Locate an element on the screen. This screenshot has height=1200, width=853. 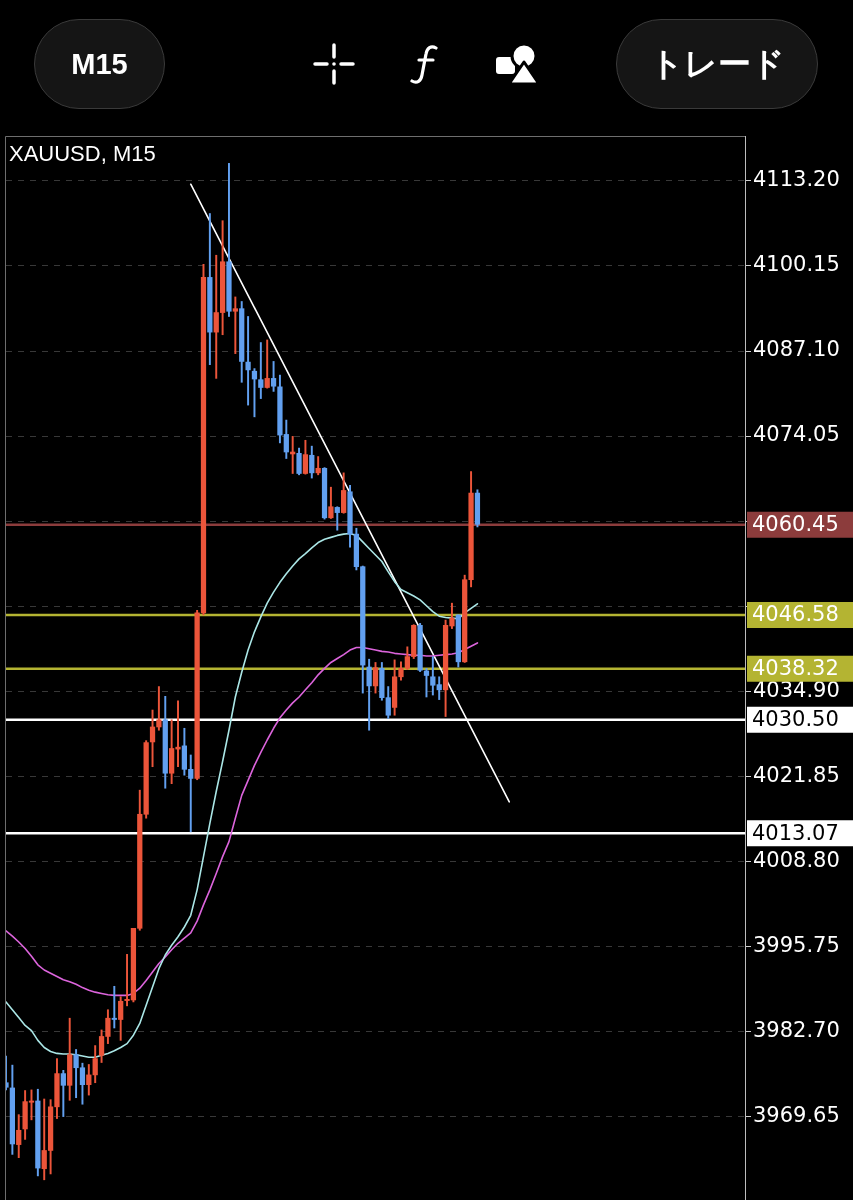
y-tick-label: 3982.70 is located at coordinates (796, 1029).